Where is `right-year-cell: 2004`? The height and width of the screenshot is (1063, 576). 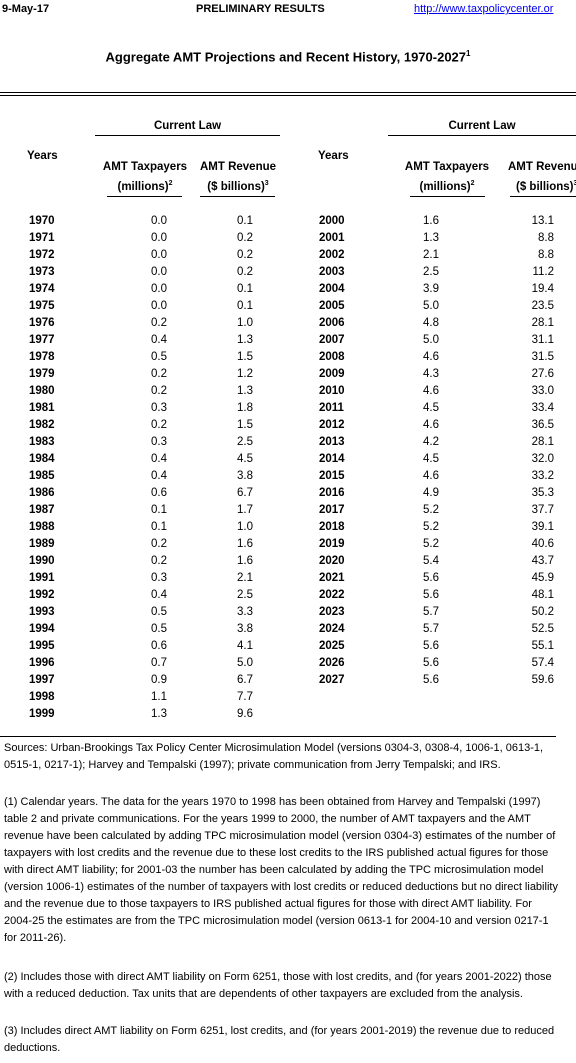
right-year-cell: 2004 is located at coordinates (332, 289).